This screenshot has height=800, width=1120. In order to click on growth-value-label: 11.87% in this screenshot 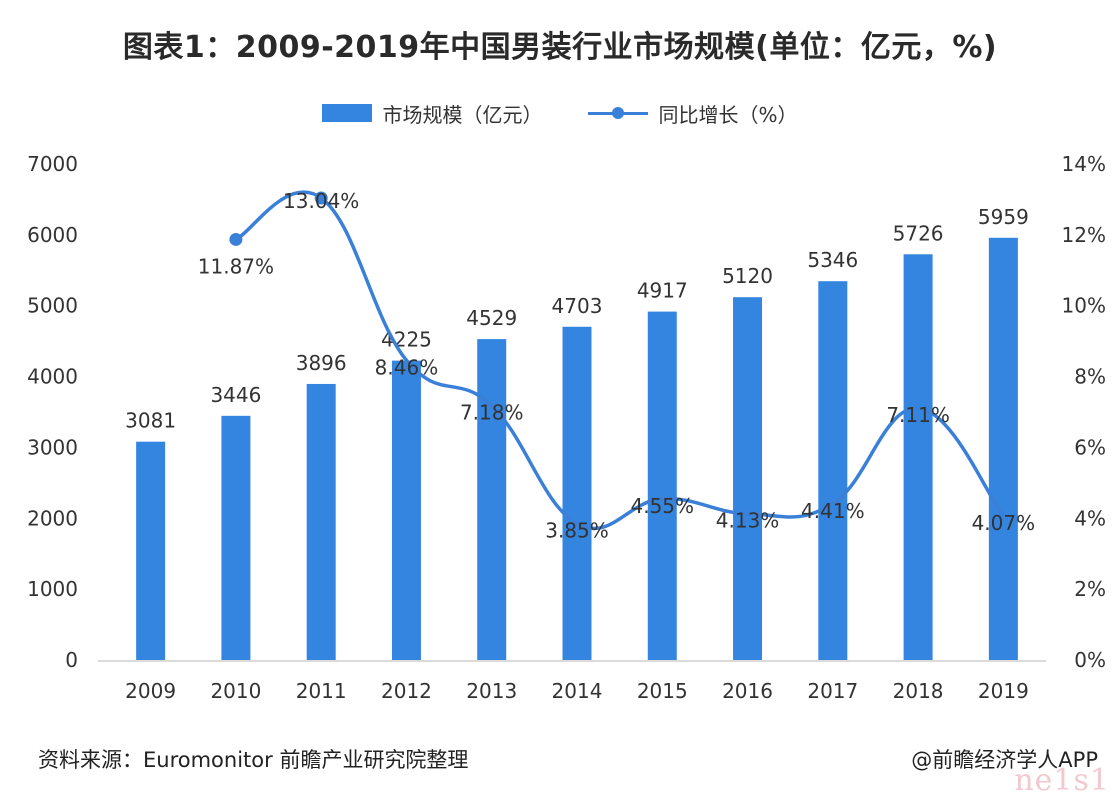, I will do `click(236, 266)`.